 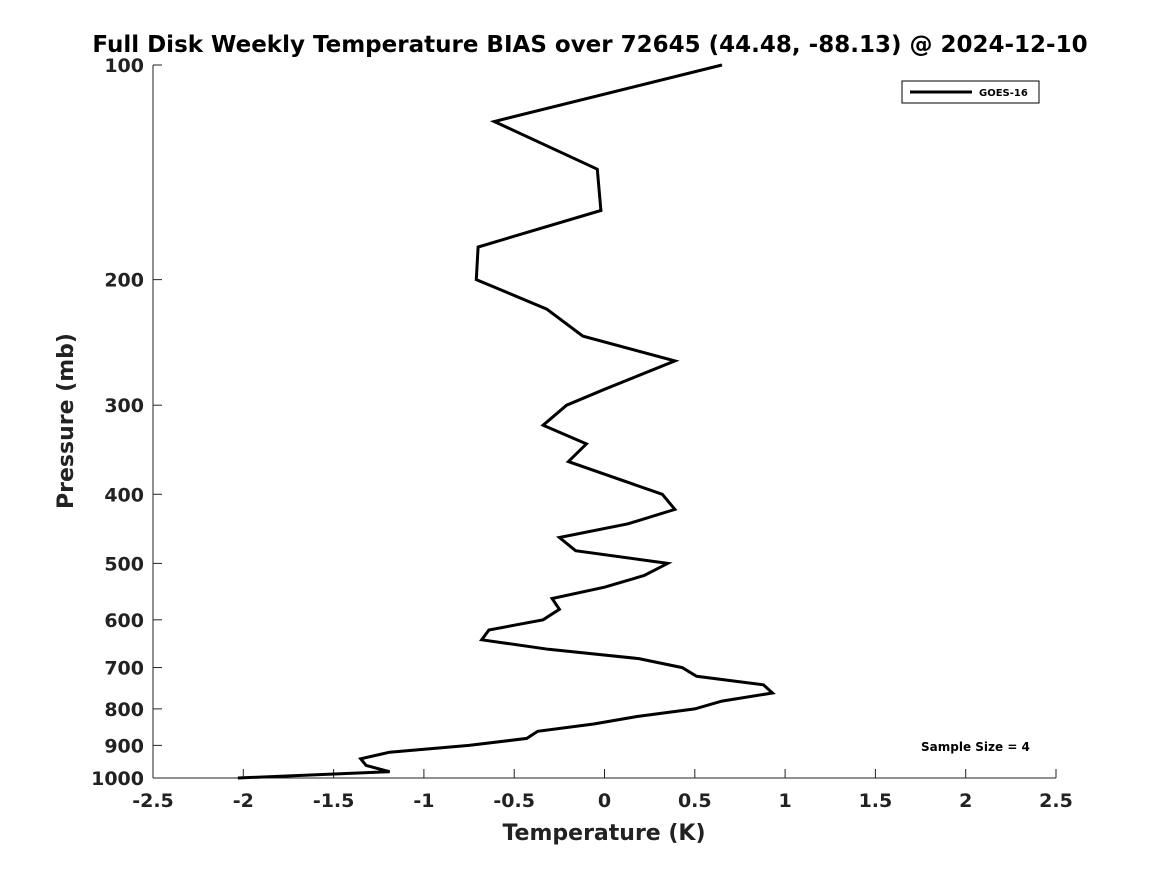 What do you see at coordinates (124, 710) in the screenshot?
I see `y-tick-label: 800` at bounding box center [124, 710].